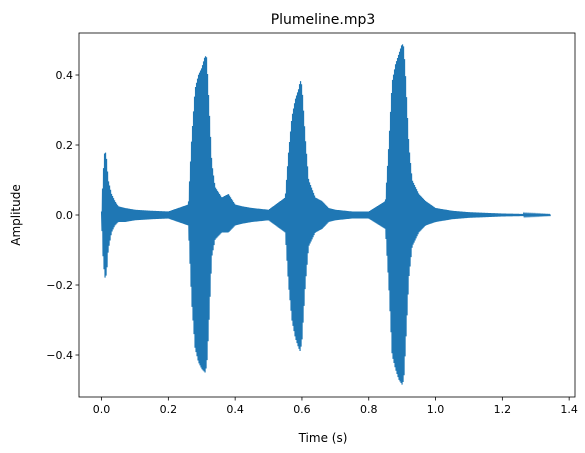  I want to click on chart-title: Plumeline.mp3, so click(323, 20).